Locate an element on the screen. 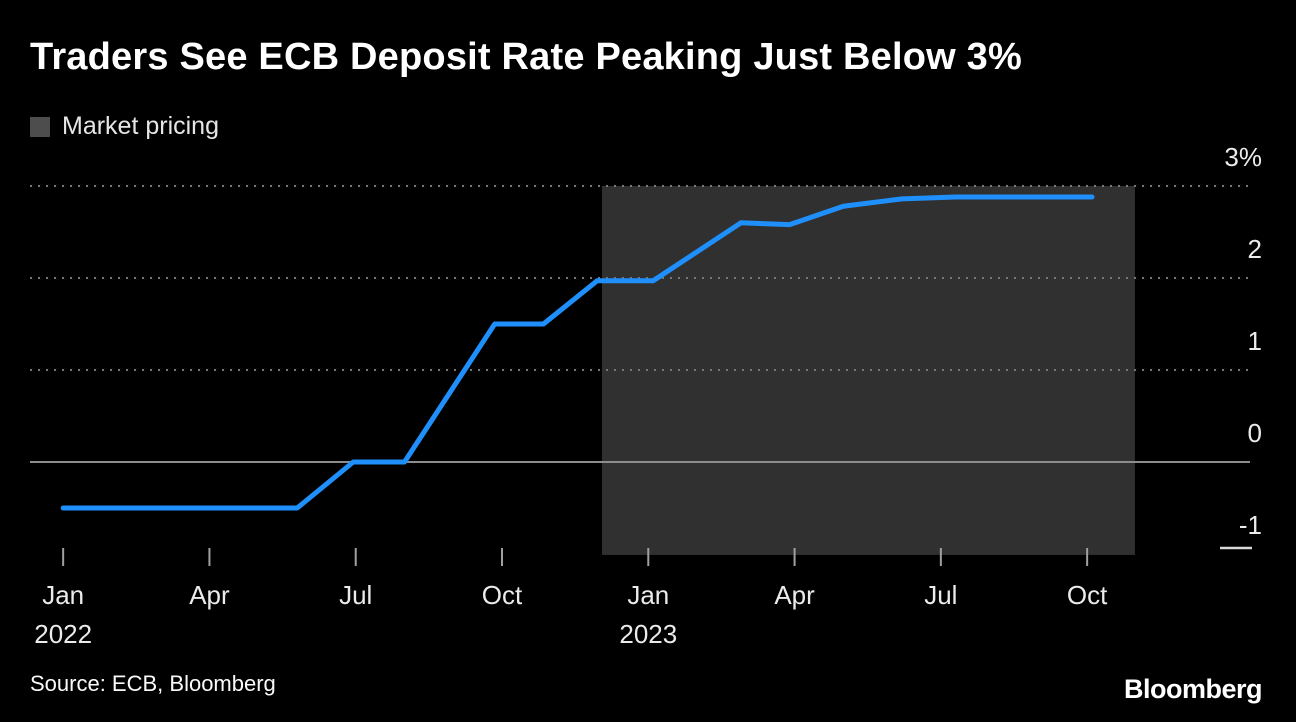  bloomberg-logo: Bloomberg is located at coordinates (1193, 689).